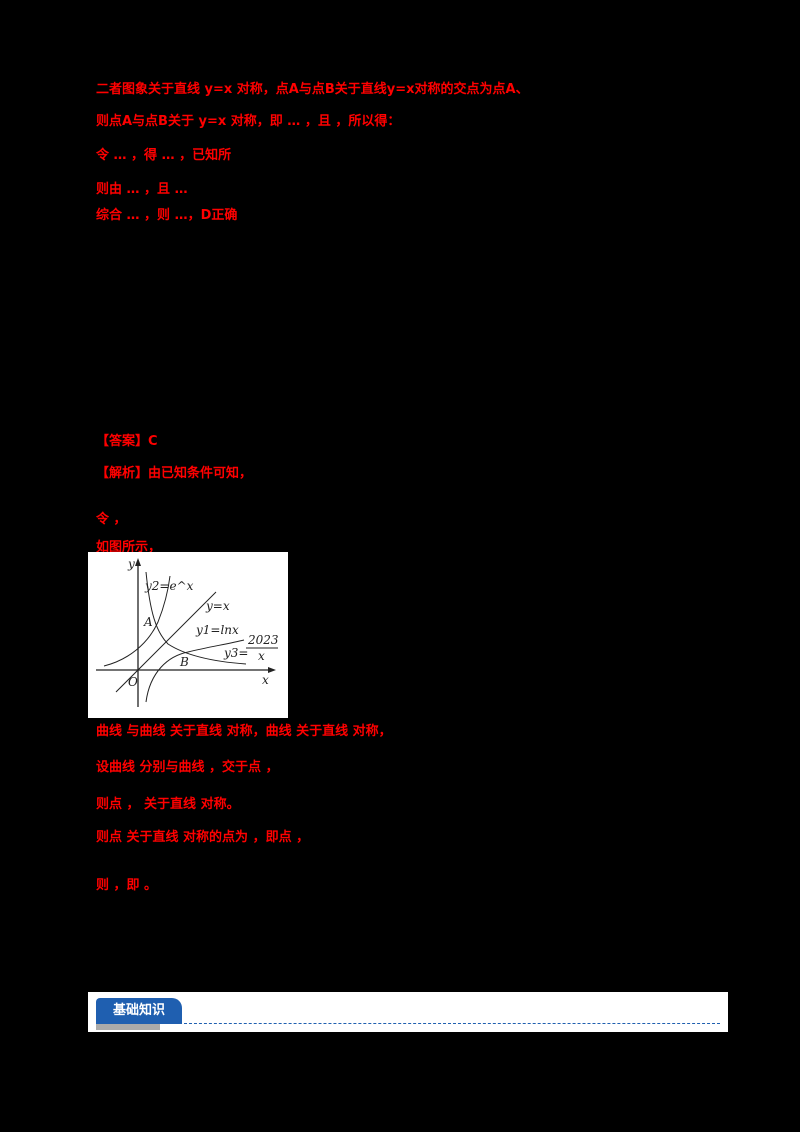  Describe the element at coordinates (127, 441) in the screenshot. I see `answer-label: 【答案】C` at that location.